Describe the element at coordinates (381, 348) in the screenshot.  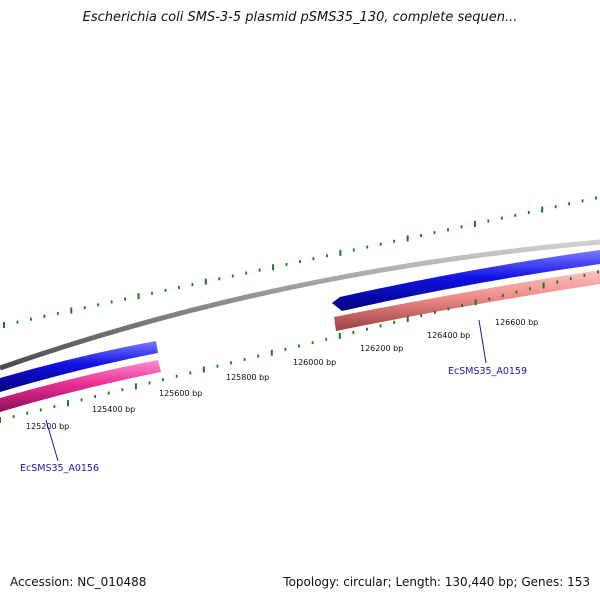
I see `coordinate-label: 126200 bp` at that location.